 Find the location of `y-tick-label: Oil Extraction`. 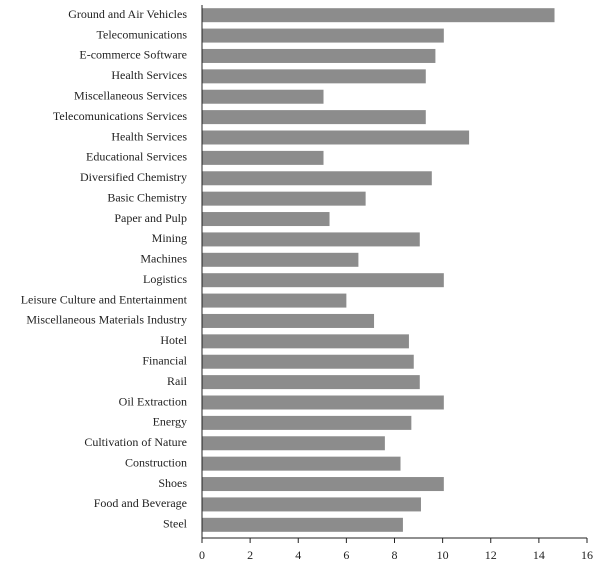

y-tick-label: Oil Extraction is located at coordinates (153, 401).